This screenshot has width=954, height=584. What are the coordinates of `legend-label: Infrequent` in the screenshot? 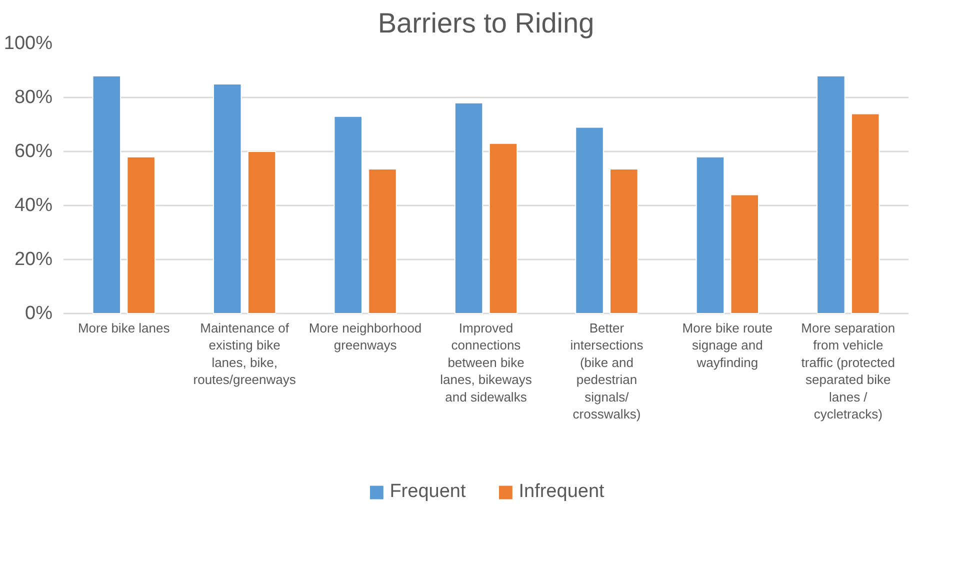 It's located at (561, 492).